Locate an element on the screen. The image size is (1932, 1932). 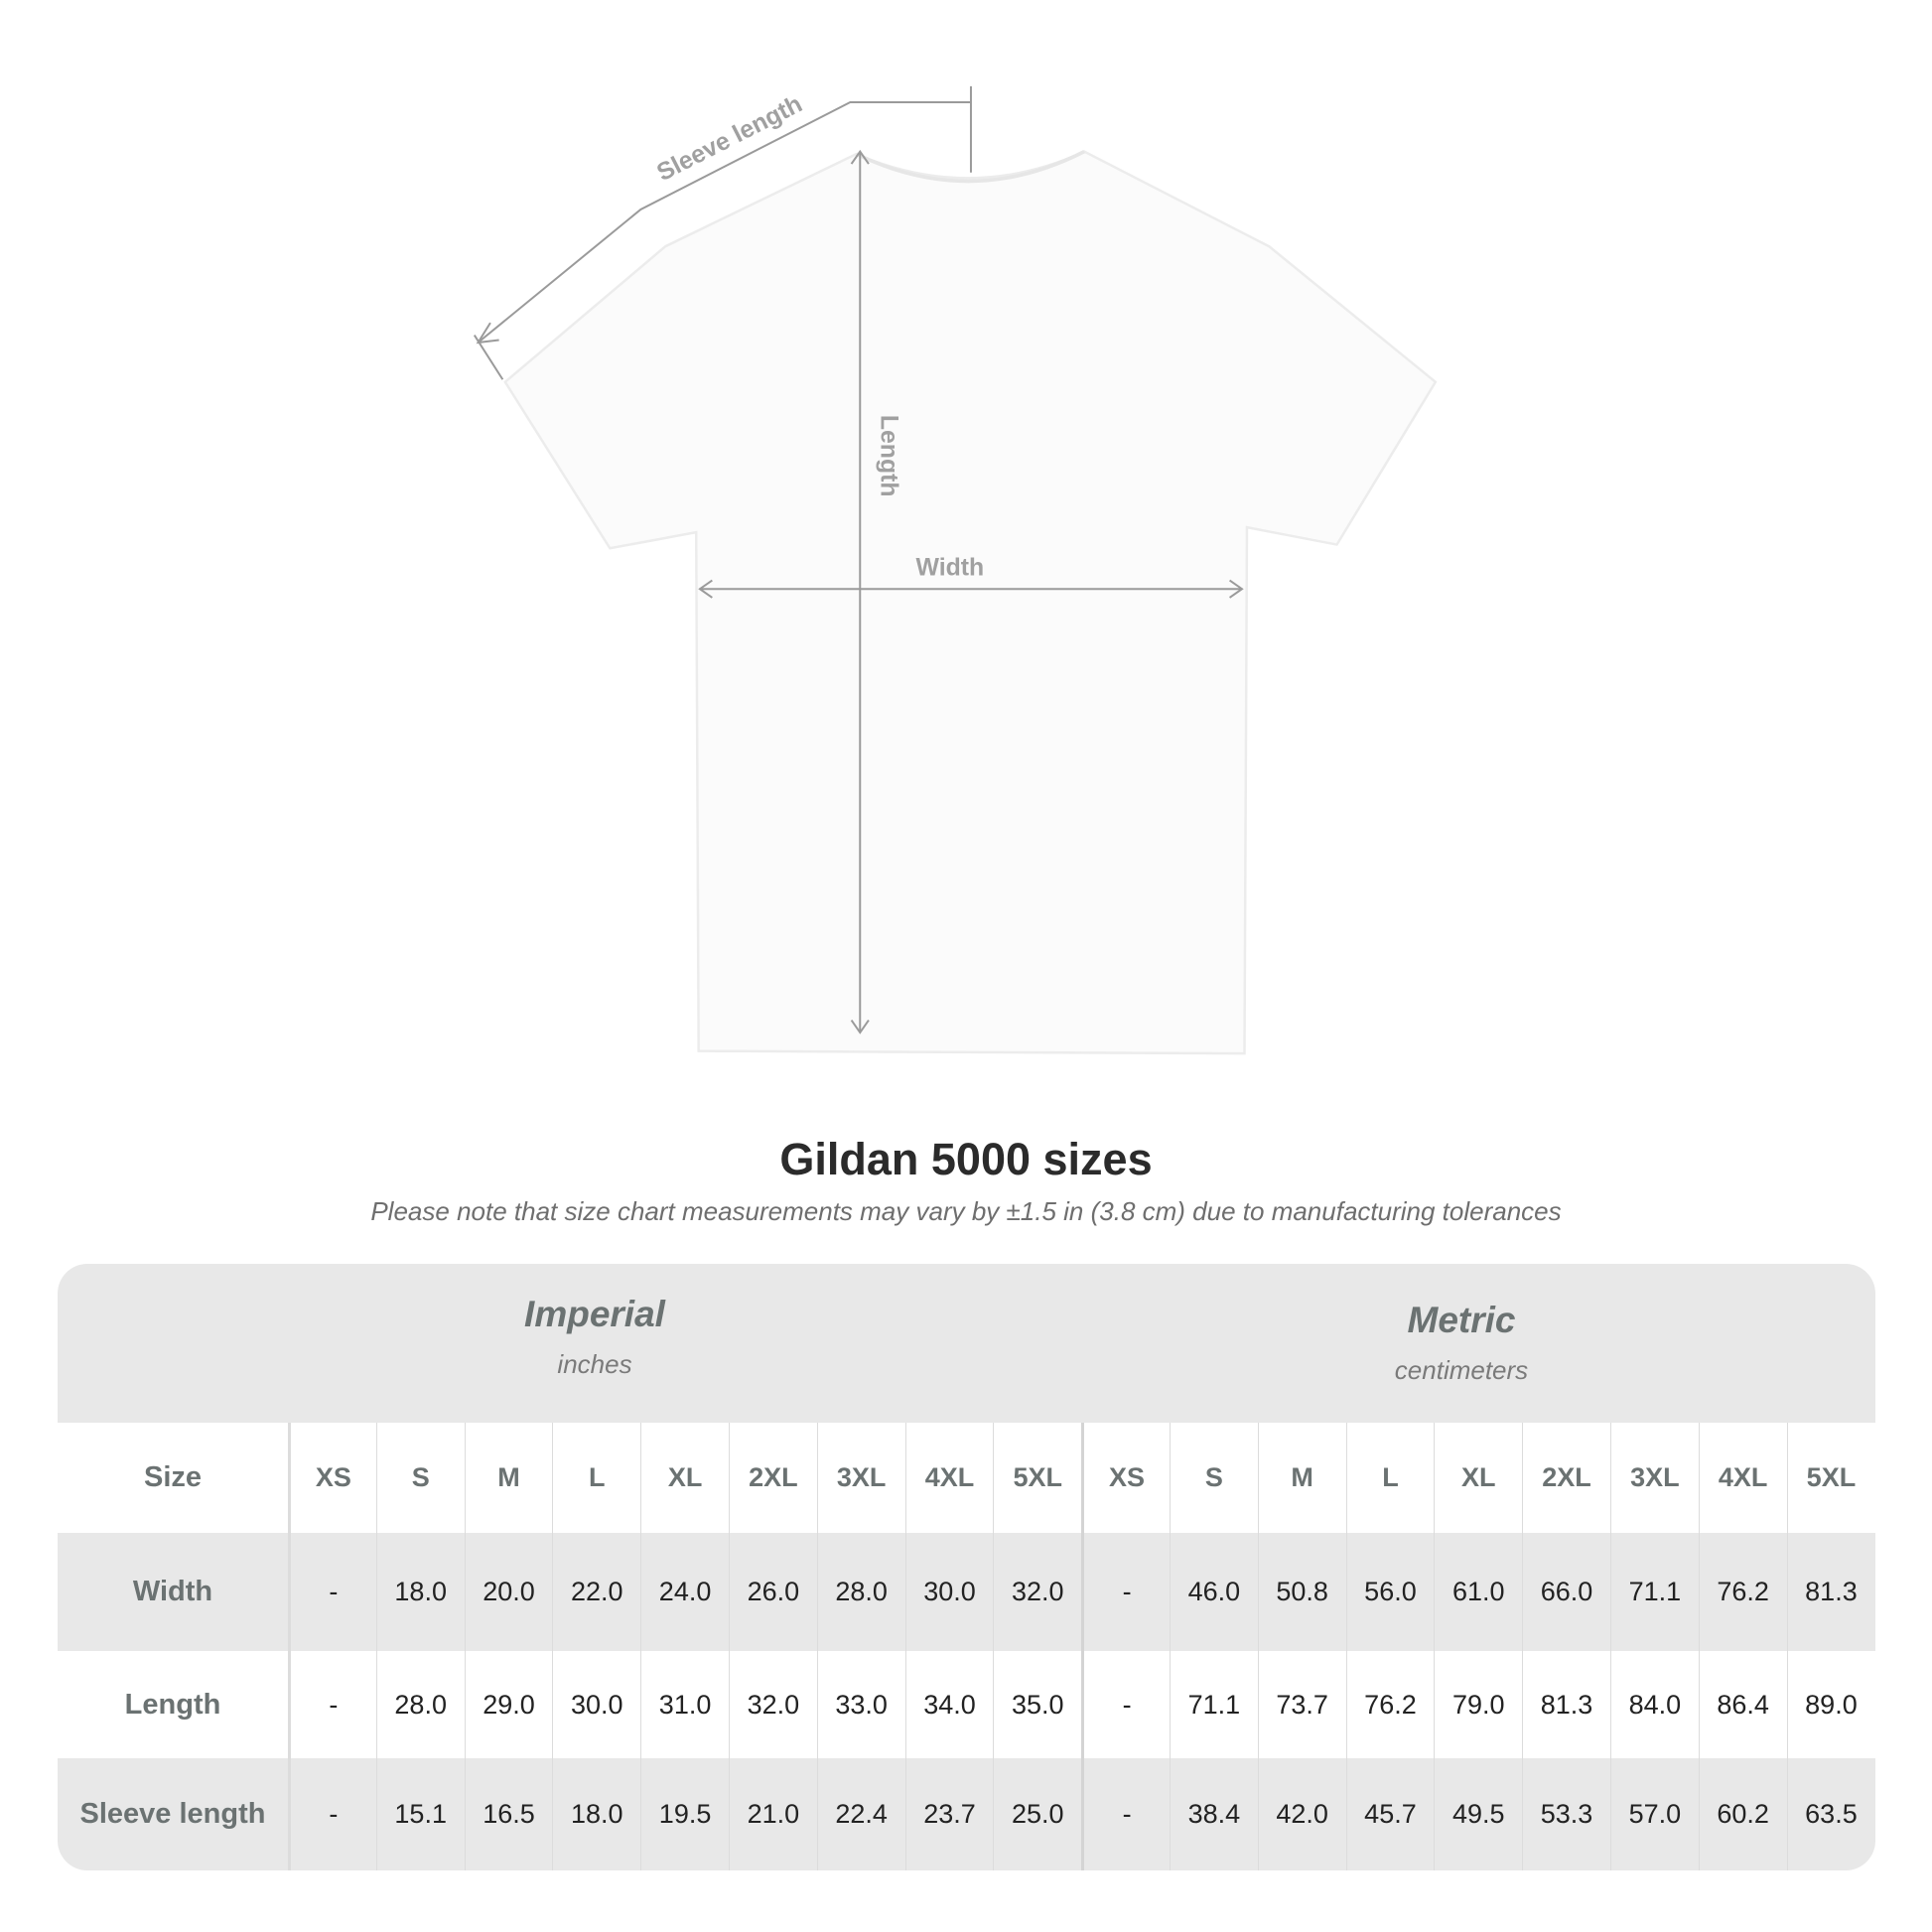
imperial-unit: inches is located at coordinates (594, 1364).